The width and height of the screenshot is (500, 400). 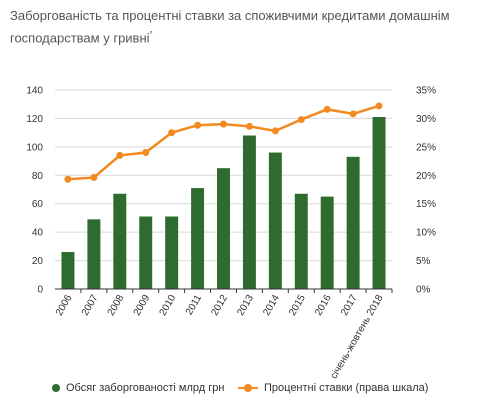 I want to click on x-tick-label: 2015, so click(x=297, y=305).